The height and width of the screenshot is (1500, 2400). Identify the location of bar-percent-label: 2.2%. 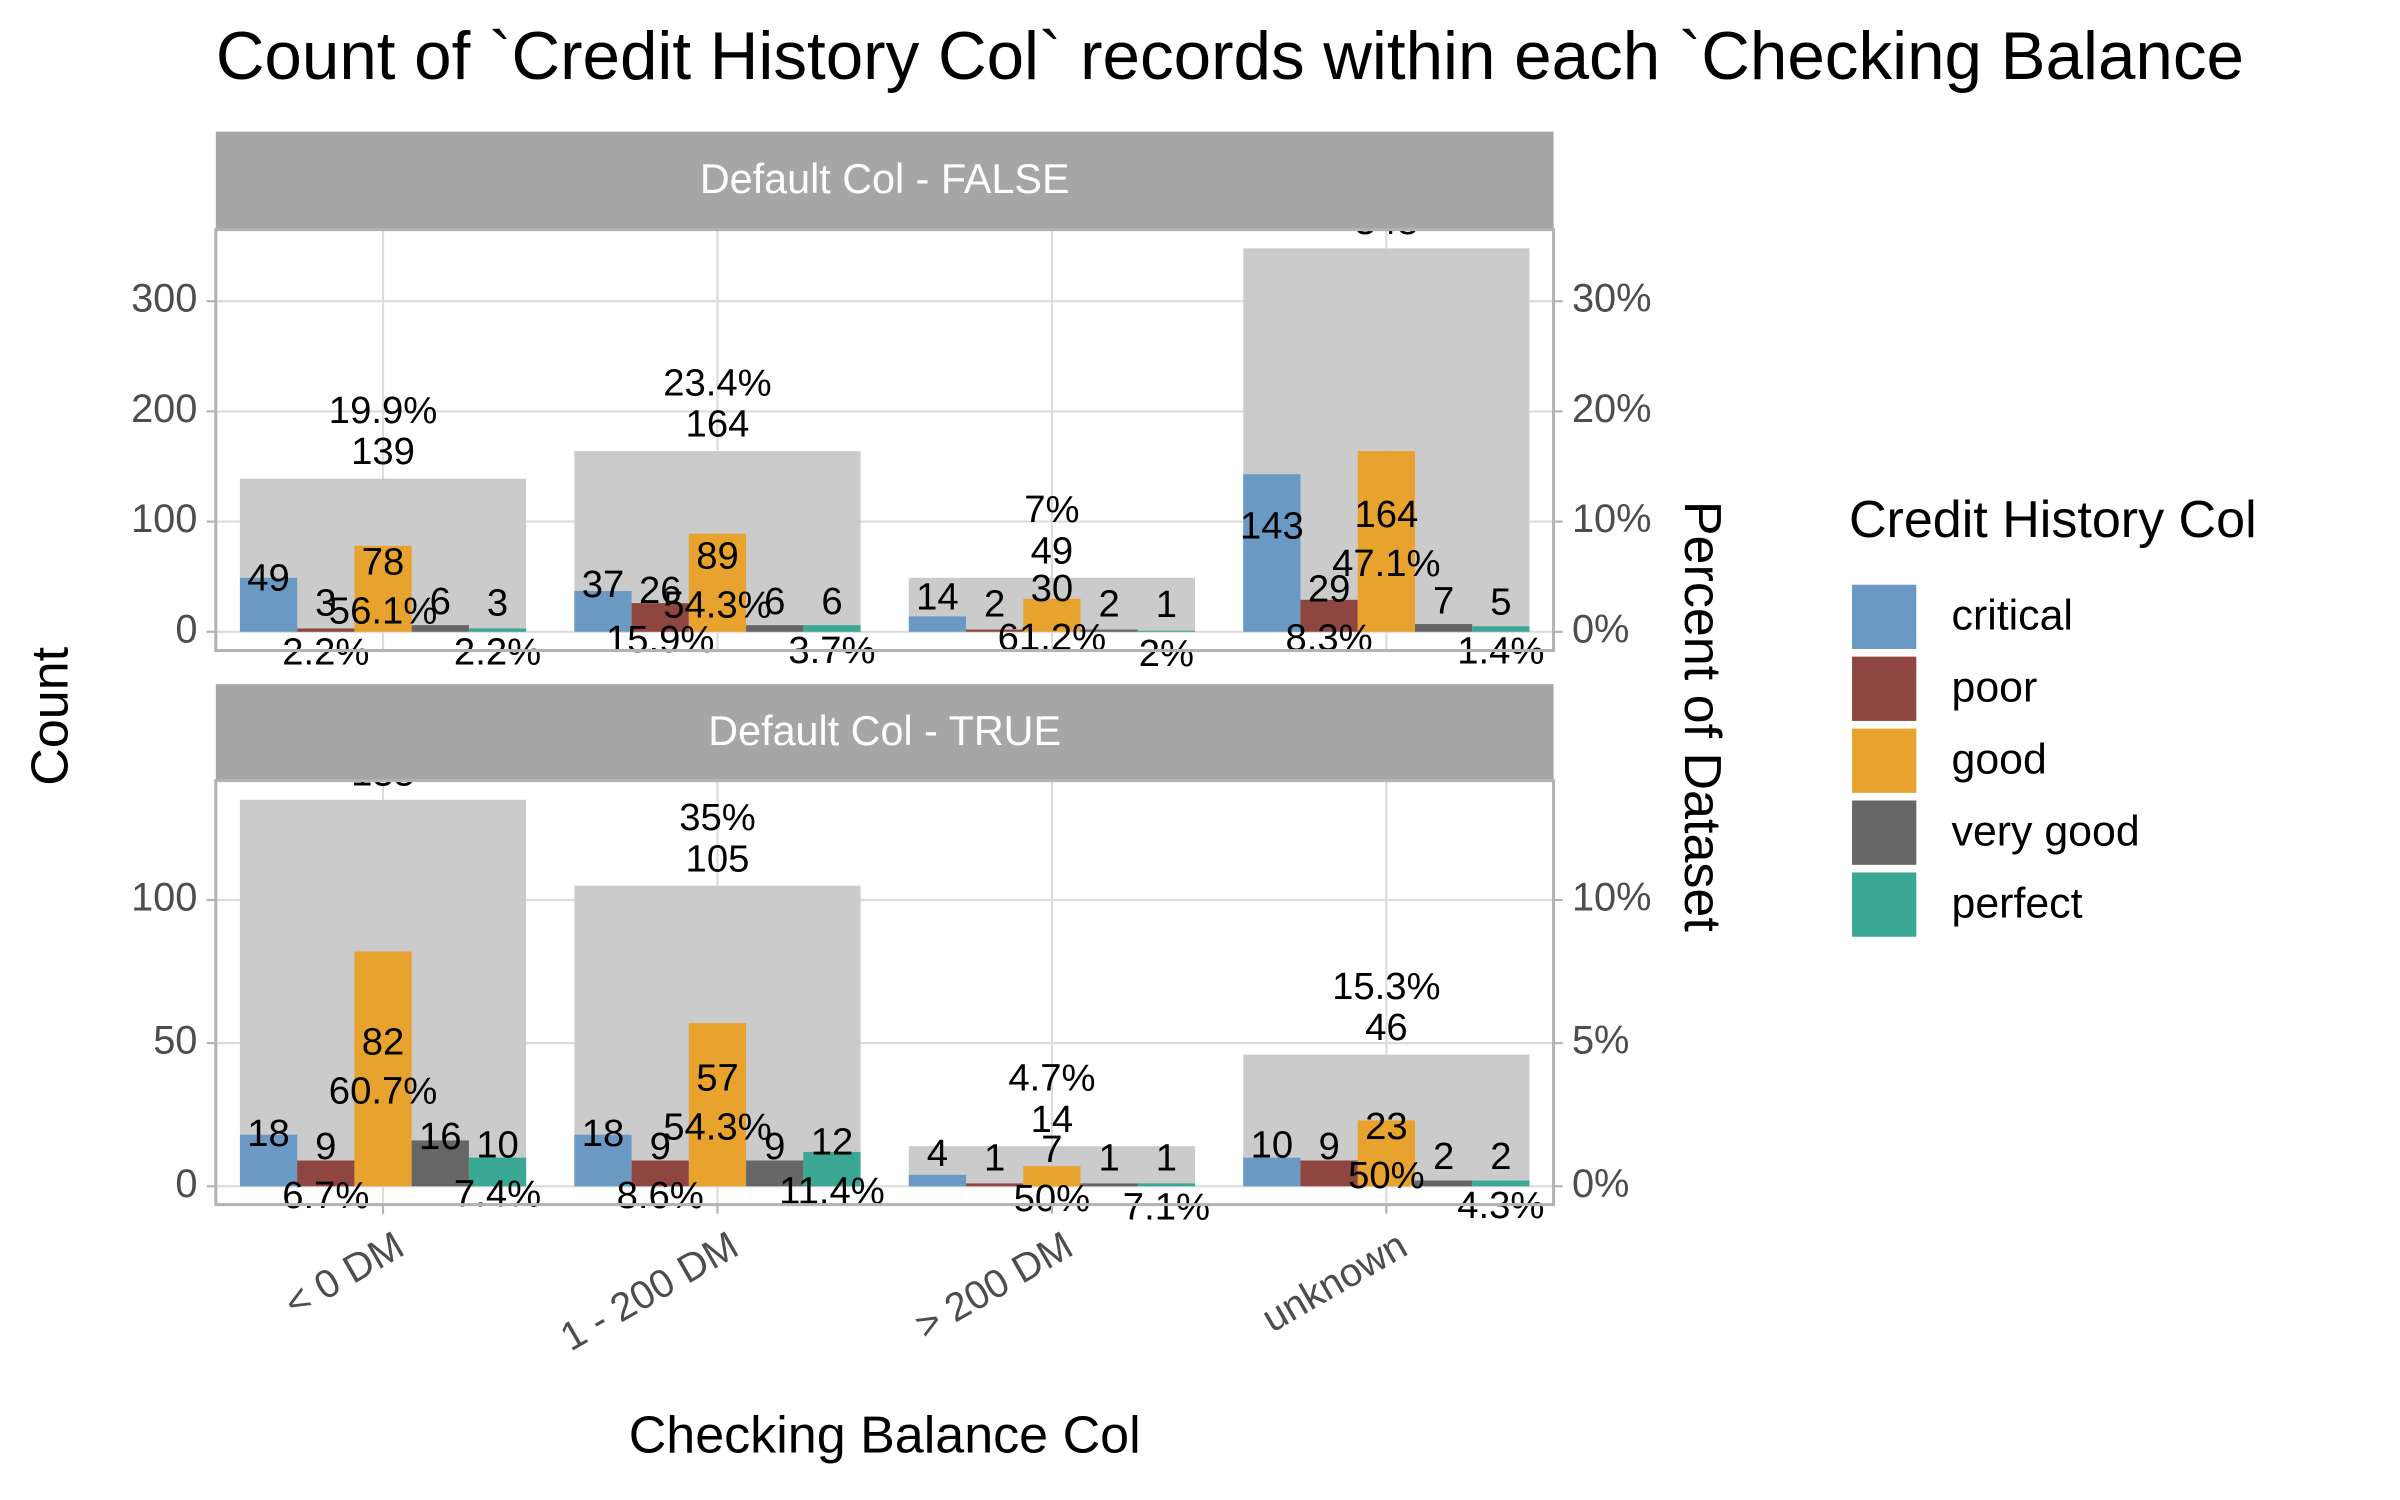
(497, 652).